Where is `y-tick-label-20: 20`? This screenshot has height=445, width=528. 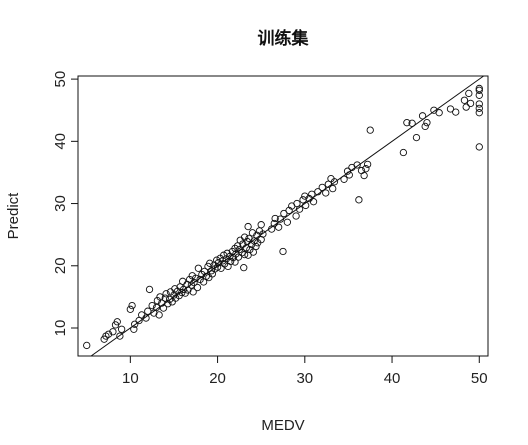 y-tick-label-20: 20 is located at coordinates (60, 265).